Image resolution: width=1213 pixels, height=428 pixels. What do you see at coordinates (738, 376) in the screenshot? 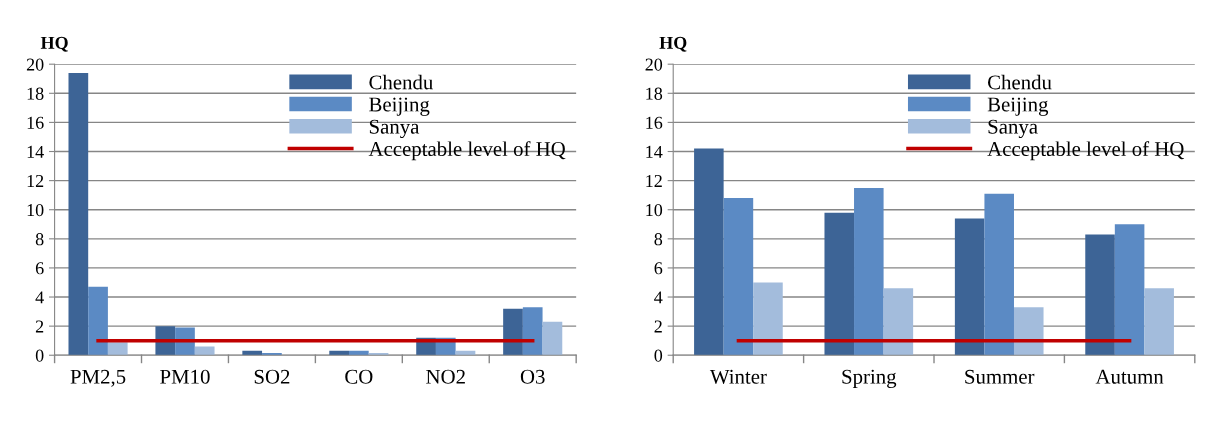
I see `x-tick-label: Winter` at bounding box center [738, 376].